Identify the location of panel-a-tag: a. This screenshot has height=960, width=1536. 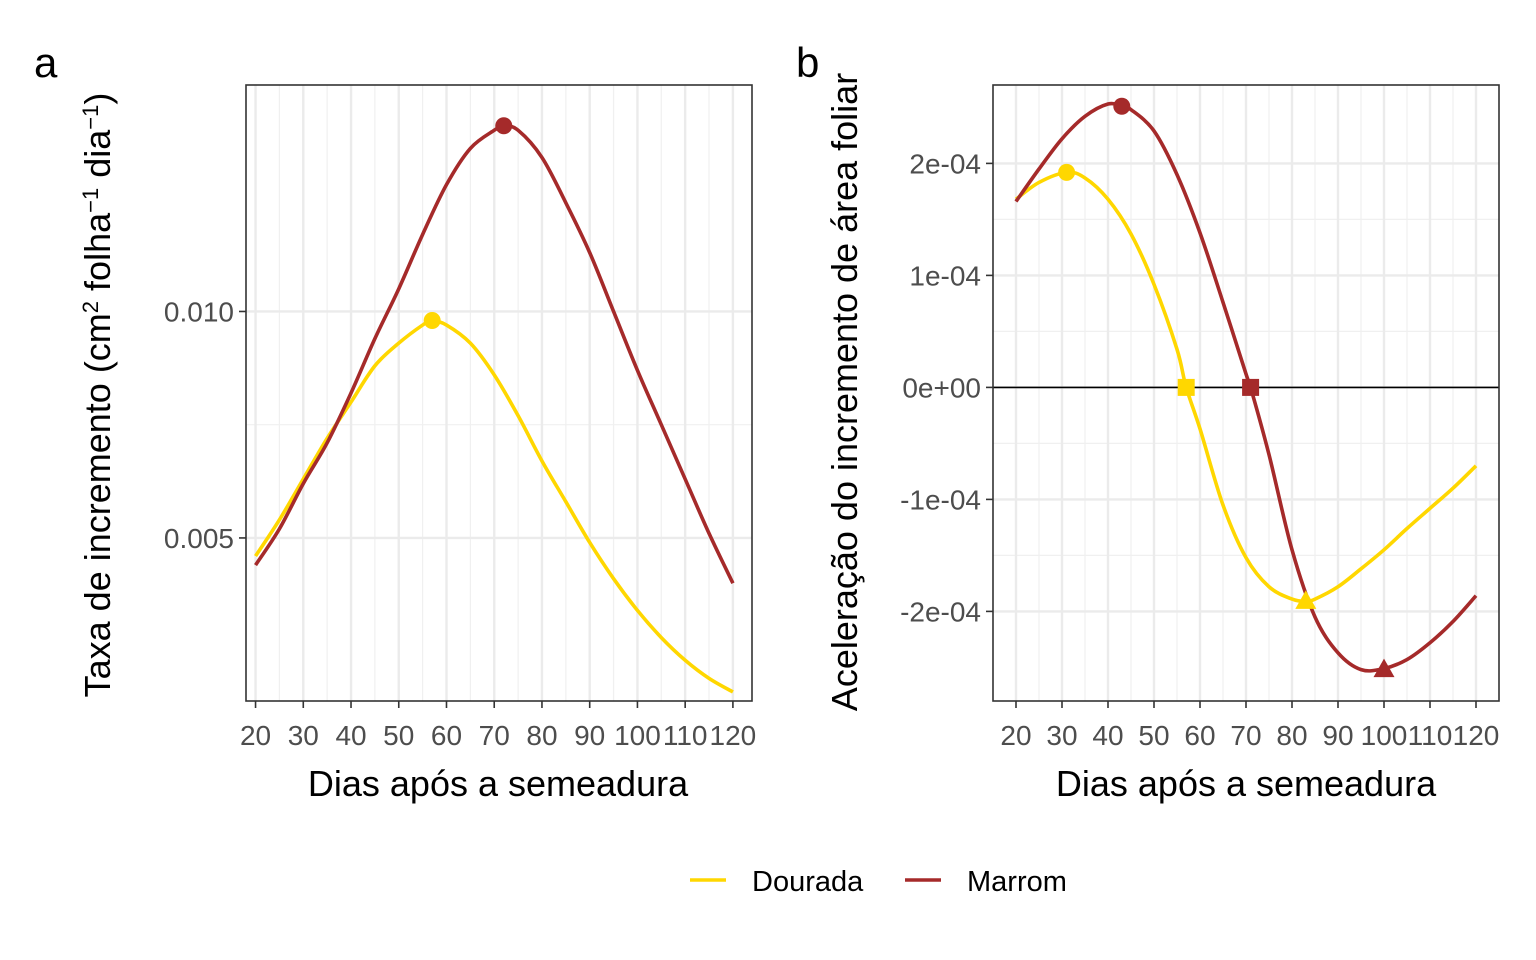
(46, 62).